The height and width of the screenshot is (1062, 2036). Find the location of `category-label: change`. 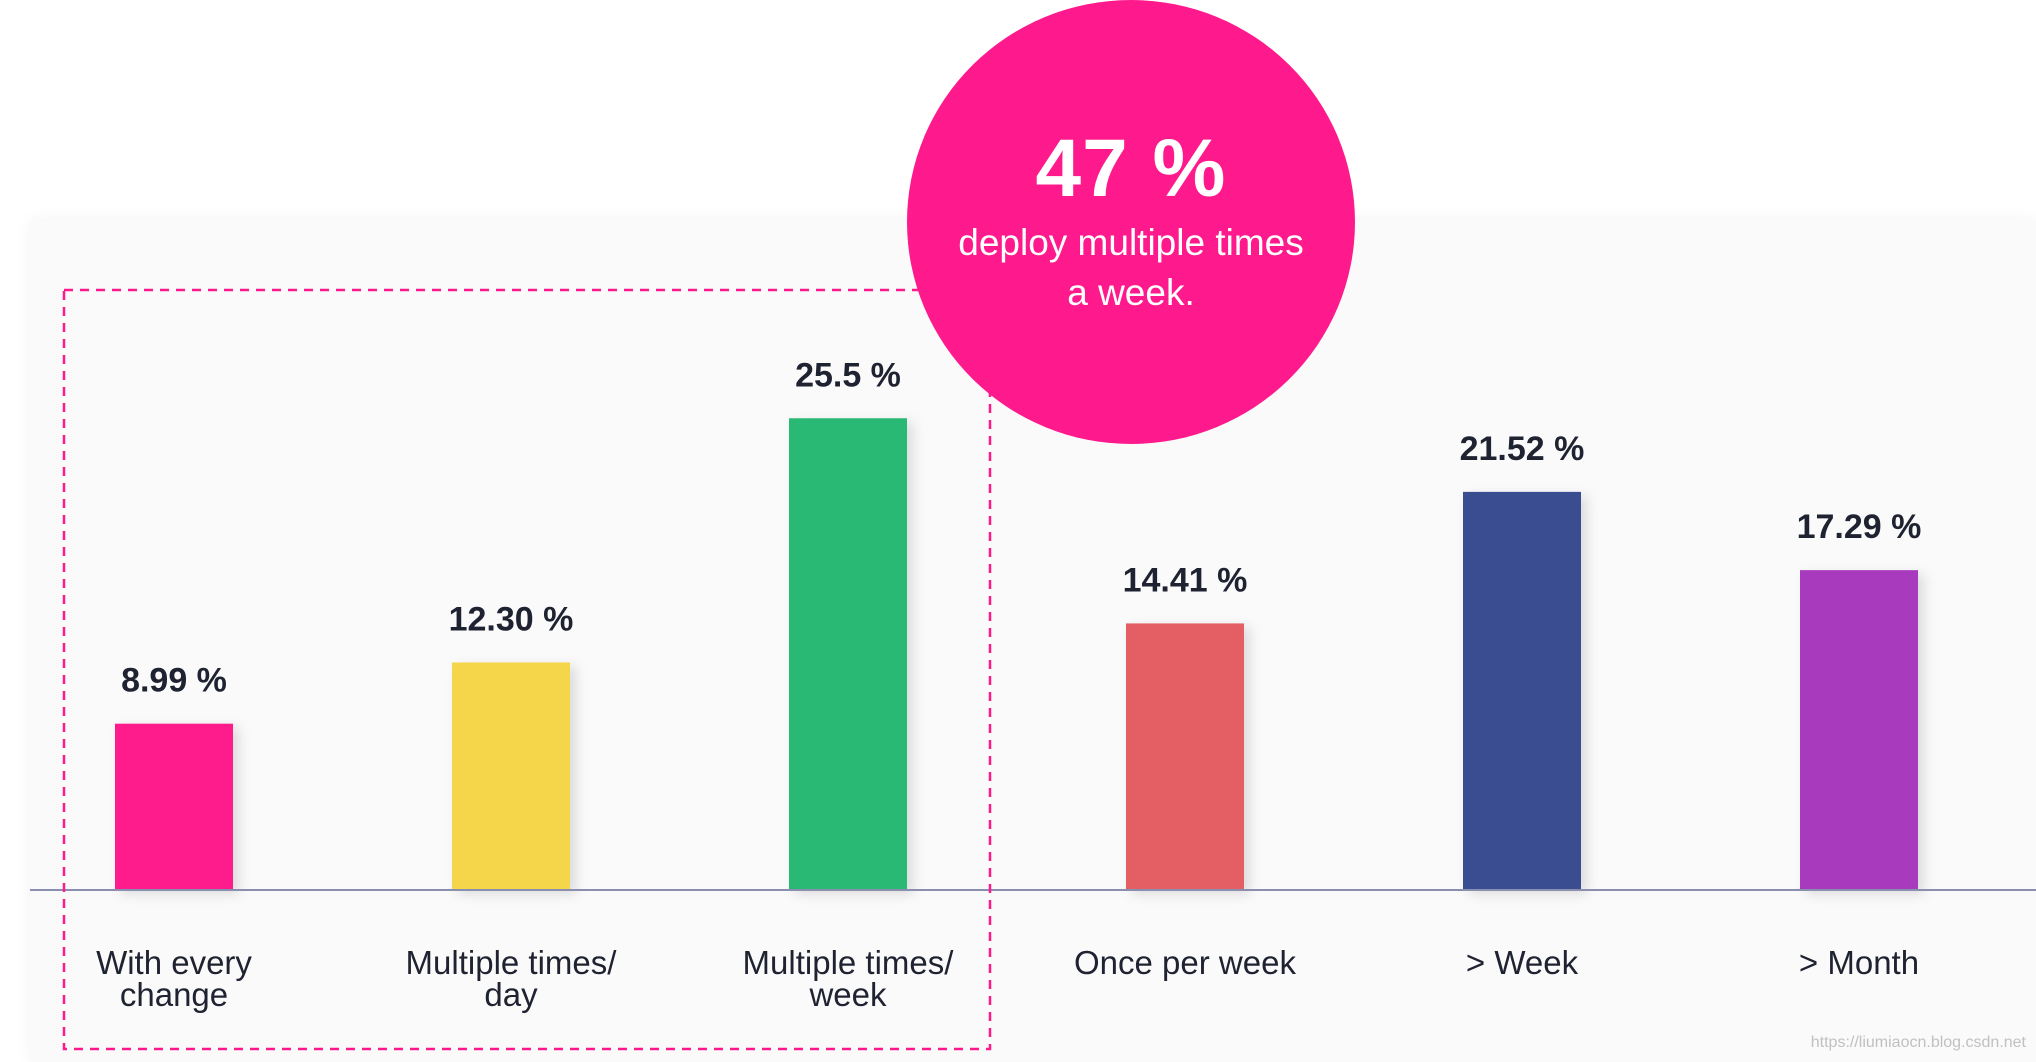

category-label: change is located at coordinates (174, 994).